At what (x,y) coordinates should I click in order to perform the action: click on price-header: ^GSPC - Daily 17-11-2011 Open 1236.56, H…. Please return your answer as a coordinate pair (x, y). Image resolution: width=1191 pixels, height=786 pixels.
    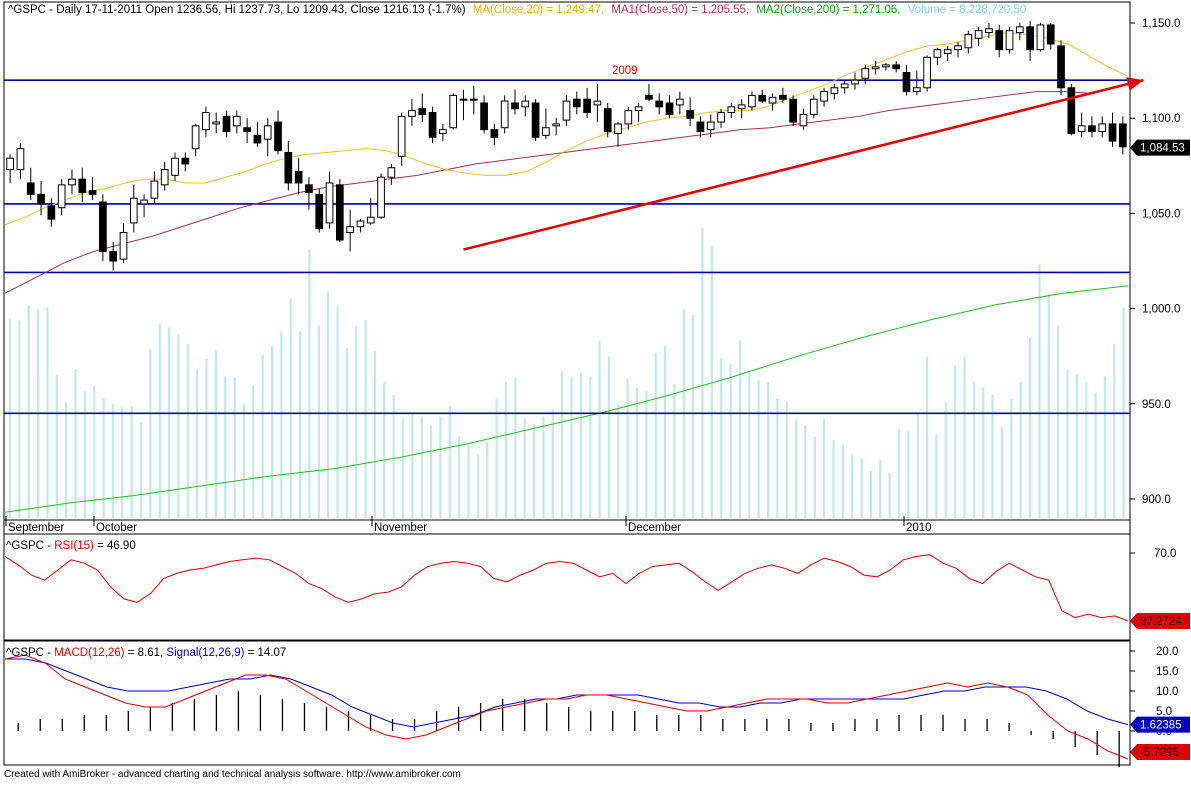
    Looking at the image, I should click on (517, 10).